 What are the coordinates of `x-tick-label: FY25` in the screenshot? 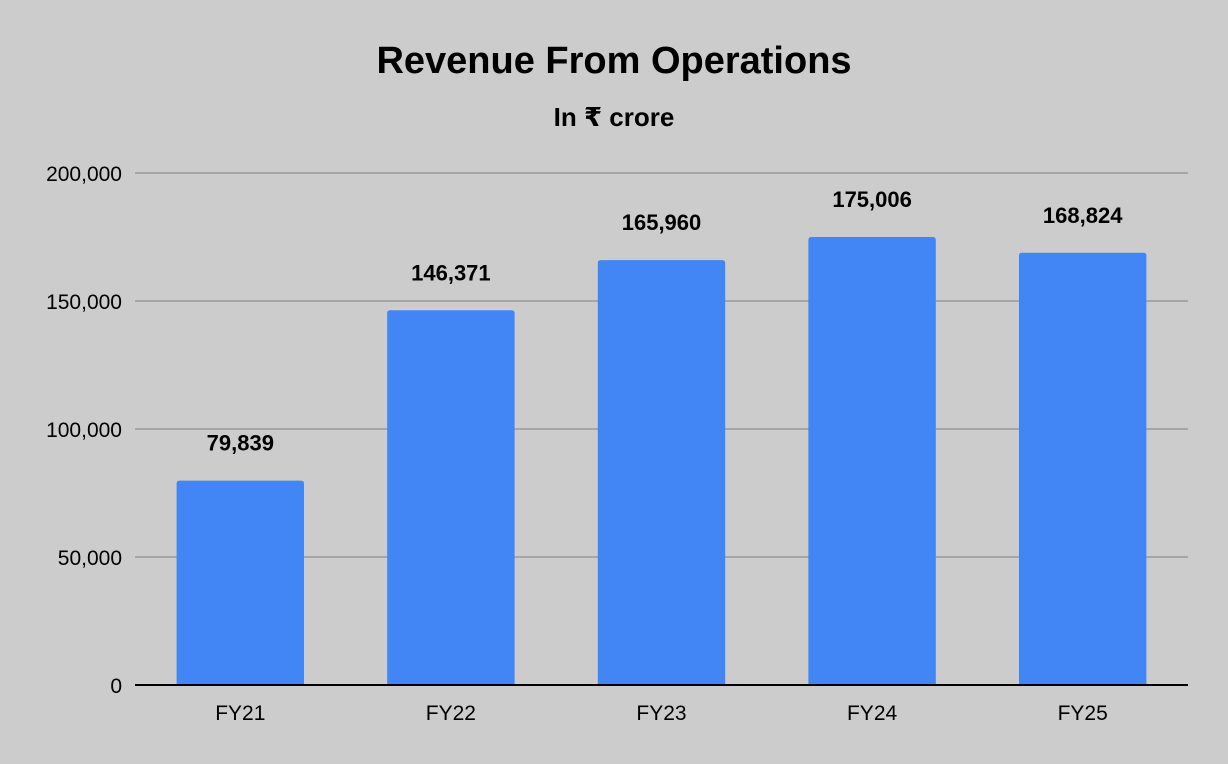 It's located at (1083, 713).